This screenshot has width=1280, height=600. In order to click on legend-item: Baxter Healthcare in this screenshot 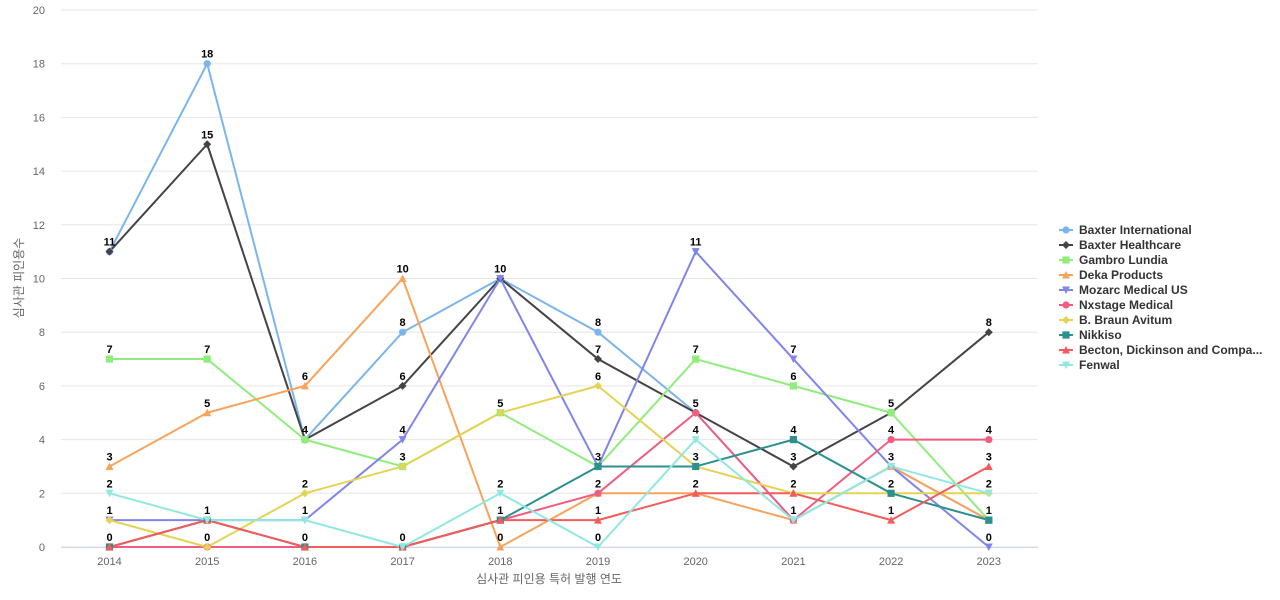, I will do `click(1120, 245)`.